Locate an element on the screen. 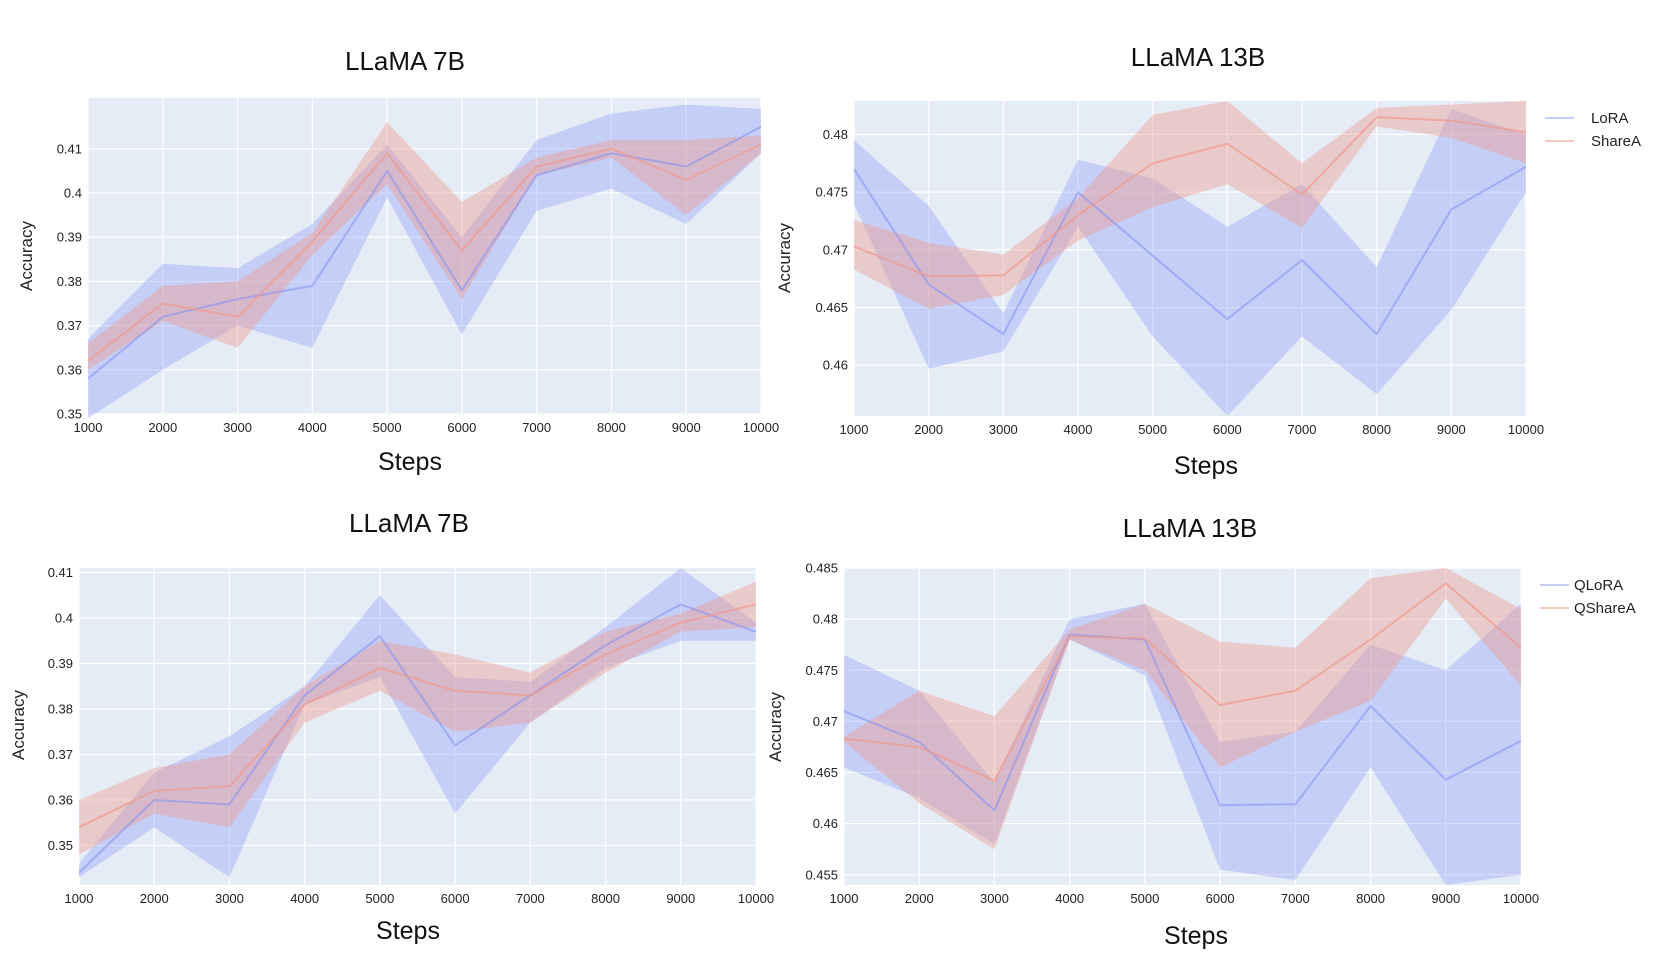  band-lora is located at coordinates (424, 261).